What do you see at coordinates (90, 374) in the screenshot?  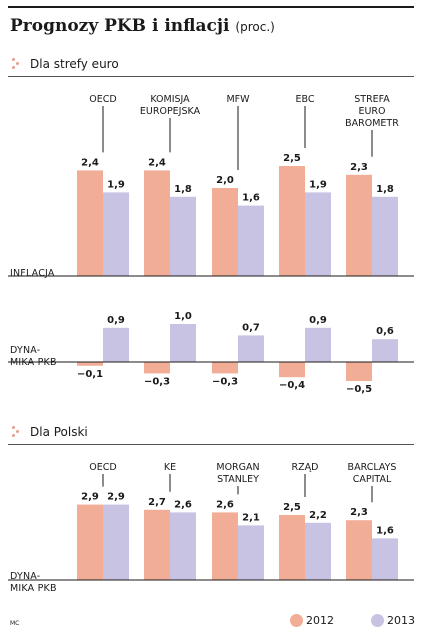 I see `value-label-2012: −0,1` at bounding box center [90, 374].